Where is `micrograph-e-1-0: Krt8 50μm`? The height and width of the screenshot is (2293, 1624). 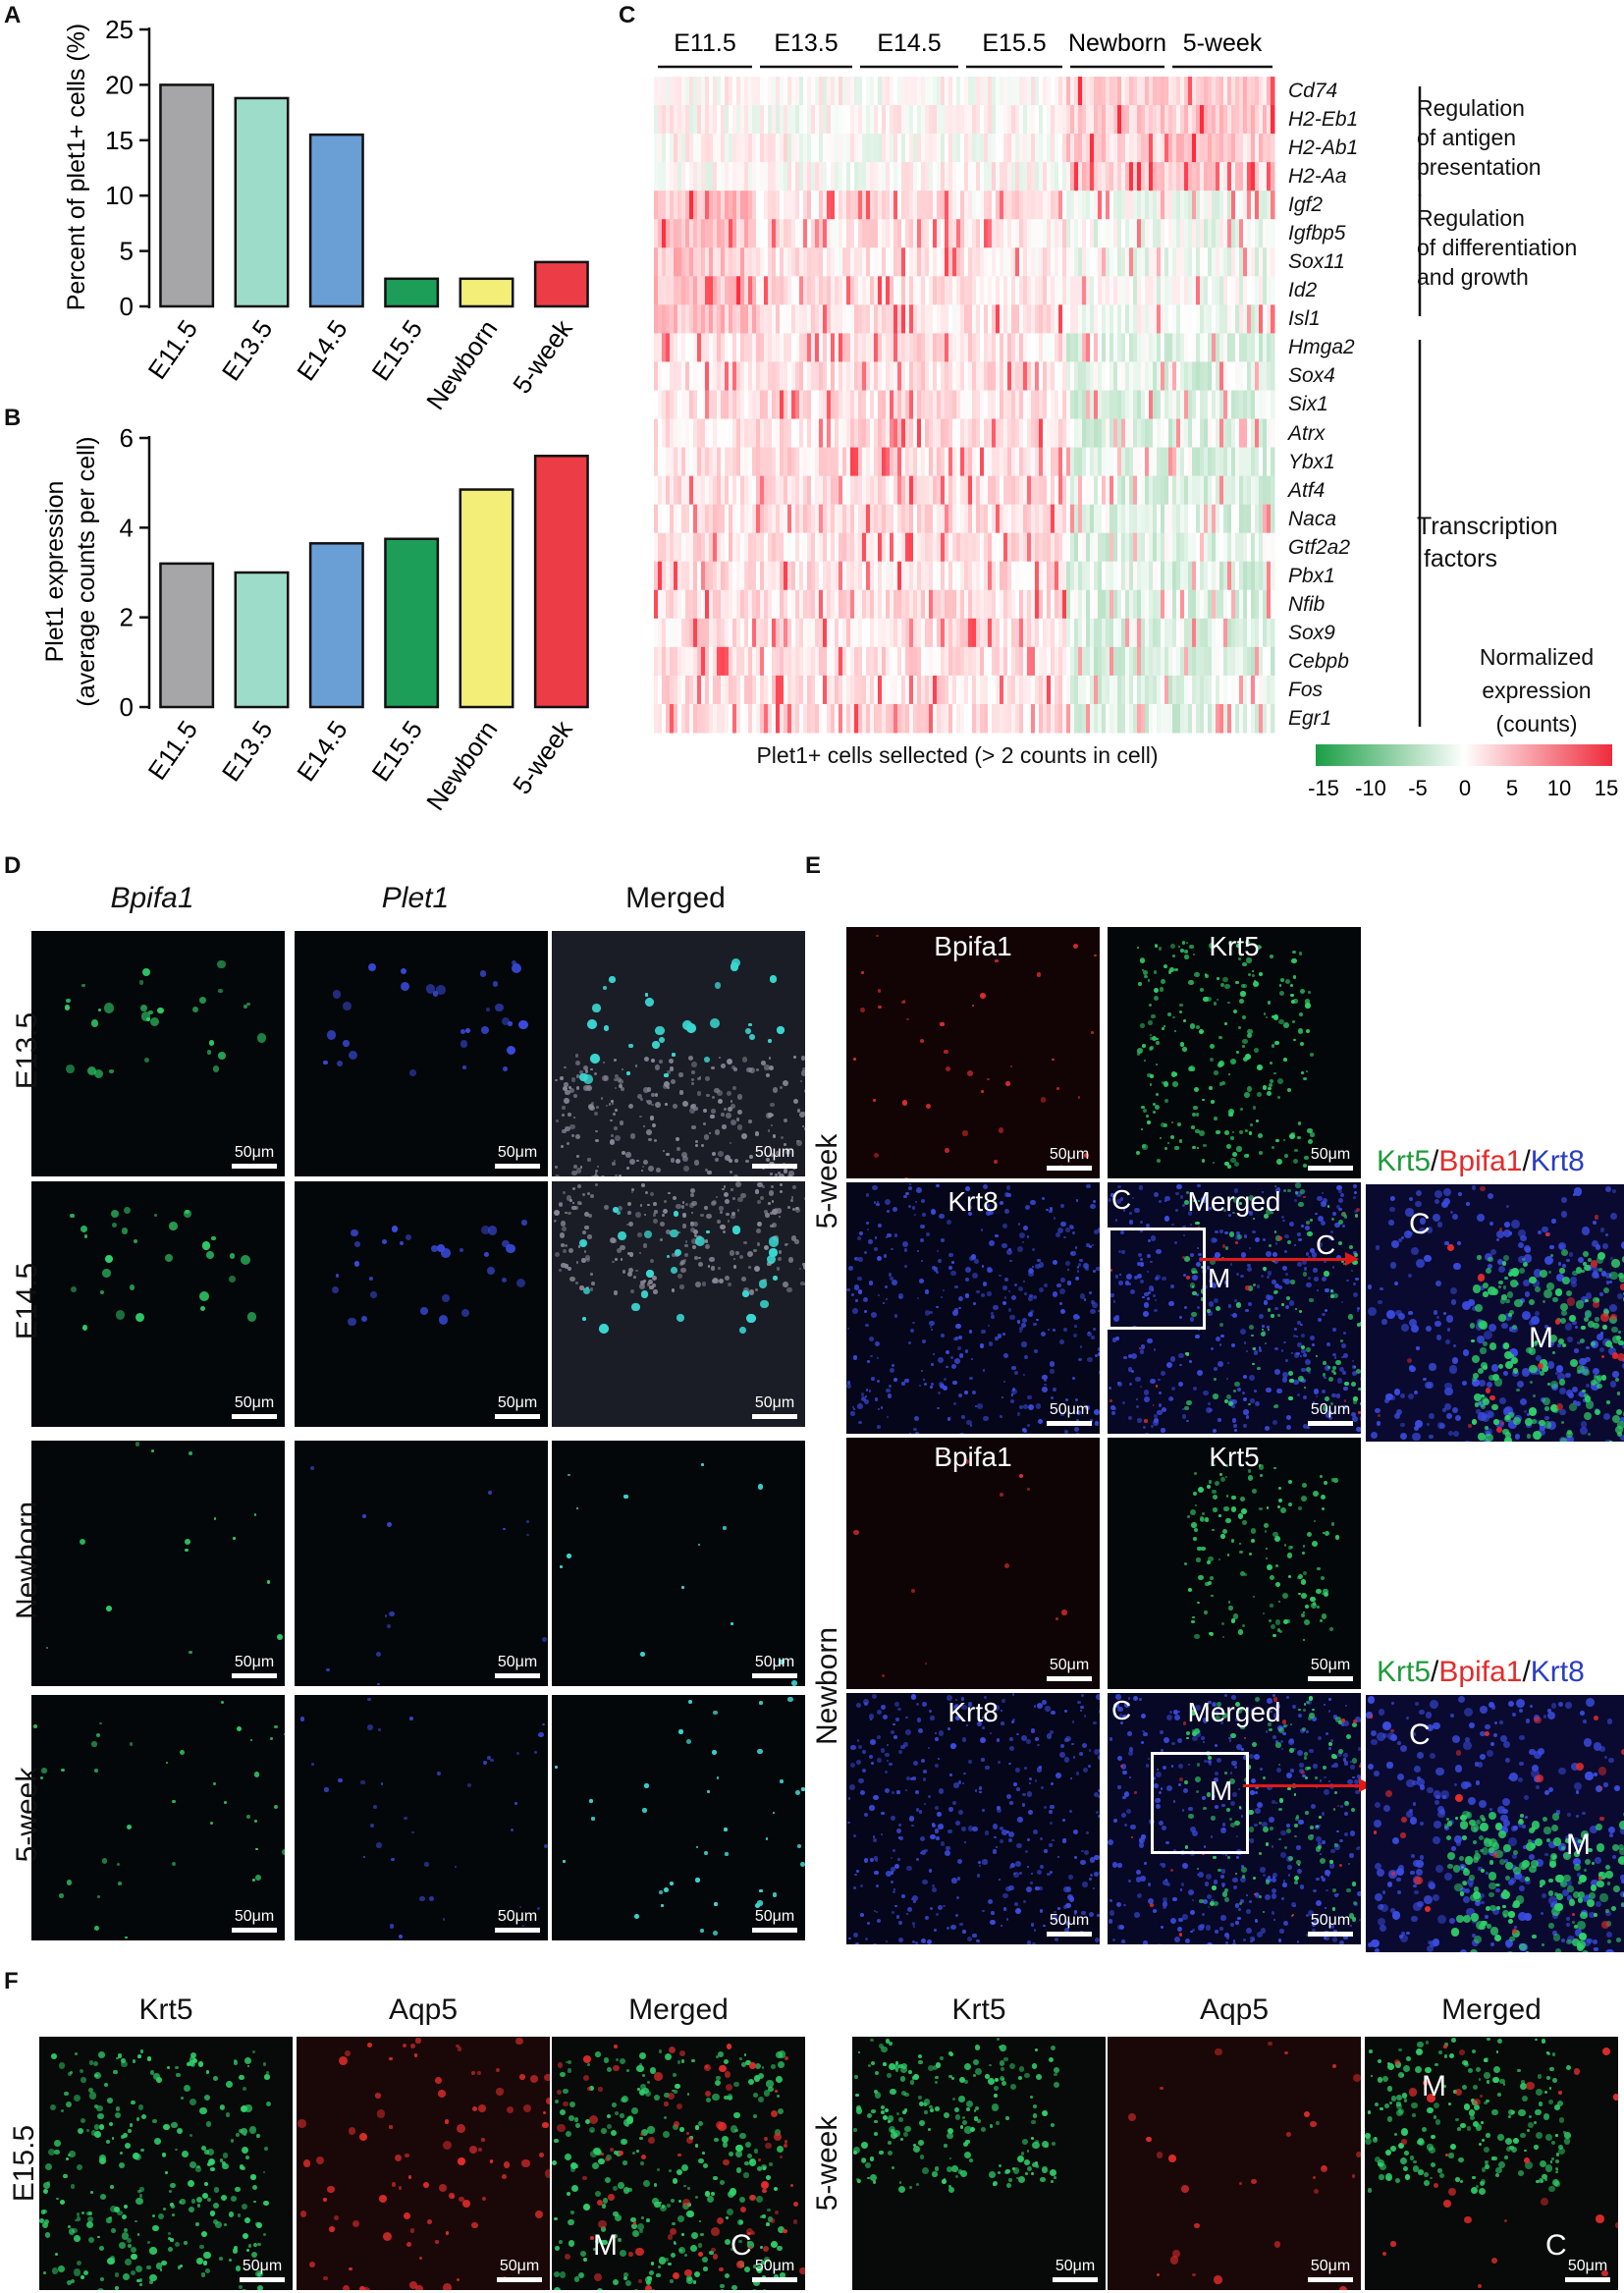
micrograph-e-1-0: Krt8 50μm is located at coordinates (973, 1308).